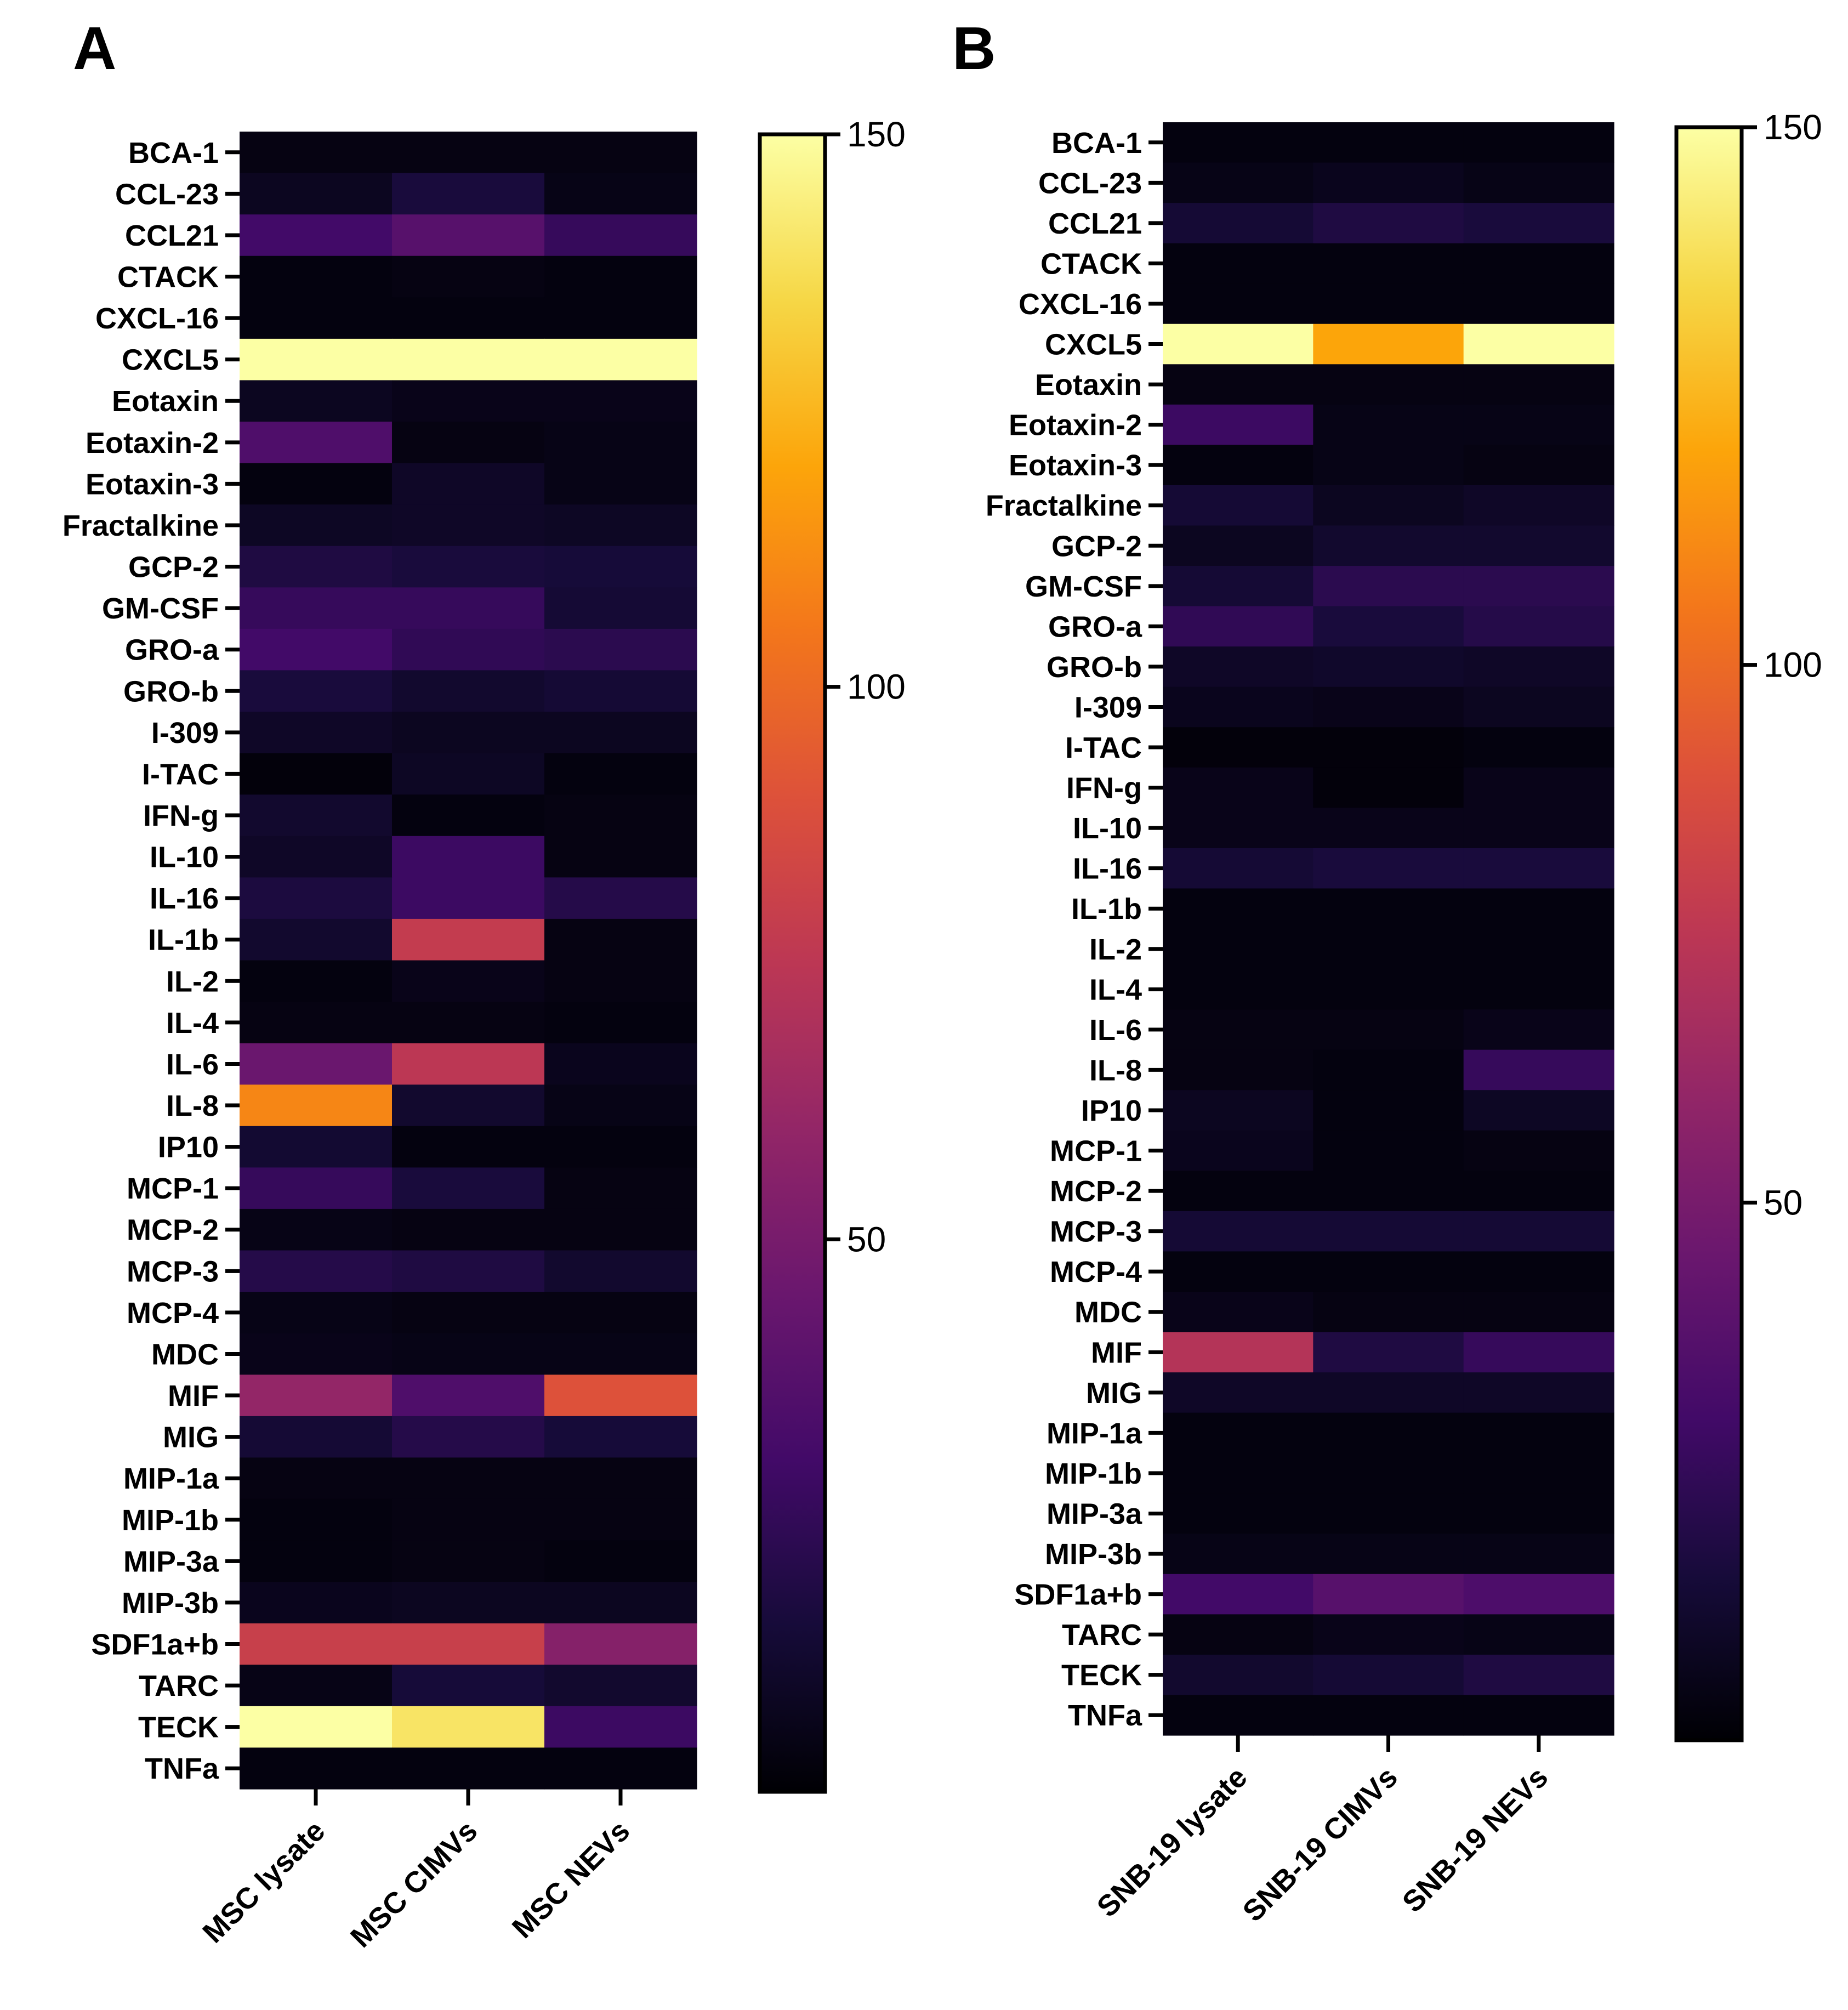 The image size is (1848, 2010). I want to click on colorbar, so click(1709, 934).